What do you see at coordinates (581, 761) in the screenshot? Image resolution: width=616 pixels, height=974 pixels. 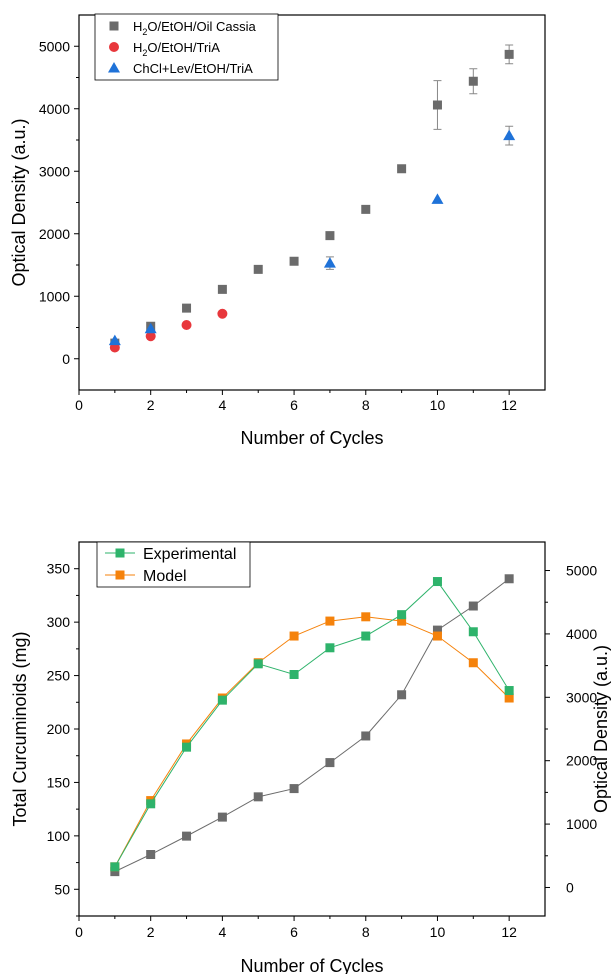 I see `y2-tick-label: 2000` at bounding box center [581, 761].